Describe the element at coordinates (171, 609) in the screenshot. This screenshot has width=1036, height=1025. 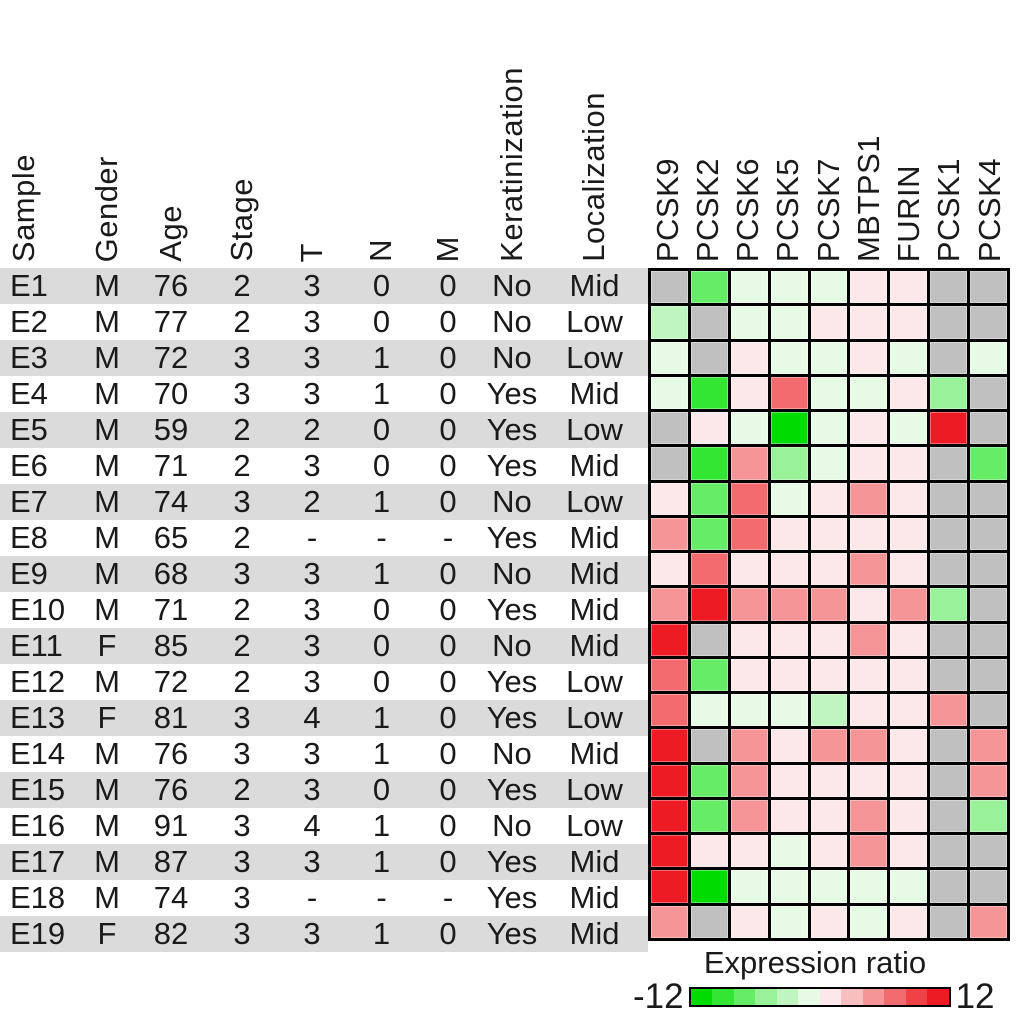
I see `table-cell: 71` at that location.